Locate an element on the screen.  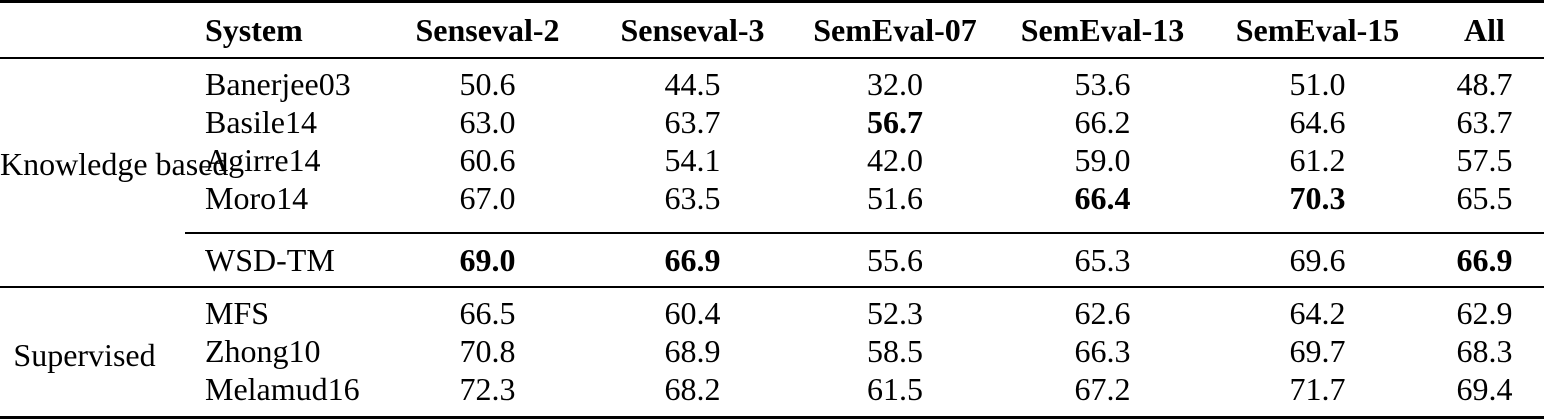
system-name: WSD-TM is located at coordinates (285, 260).